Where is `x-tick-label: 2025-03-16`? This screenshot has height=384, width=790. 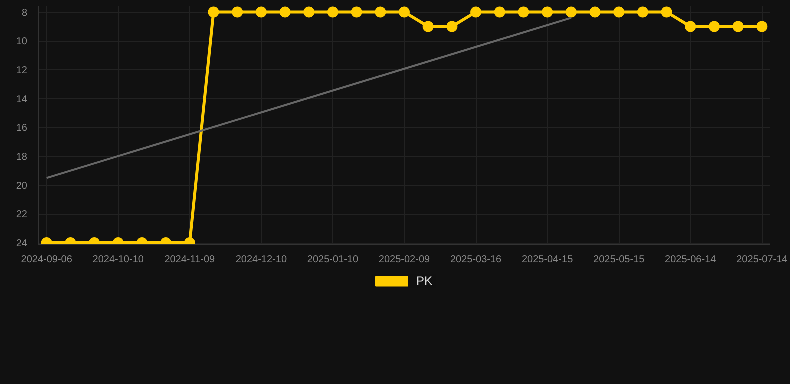 x-tick-label: 2025-03-16 is located at coordinates (476, 260).